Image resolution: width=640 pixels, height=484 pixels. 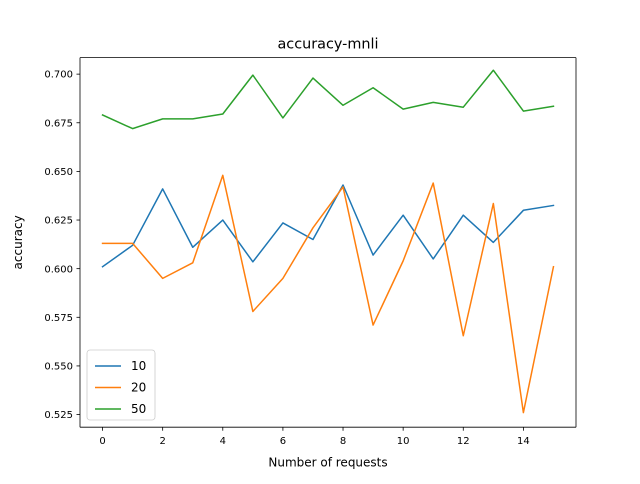 I want to click on y-tick-label: 0.575, so click(x=58, y=318).